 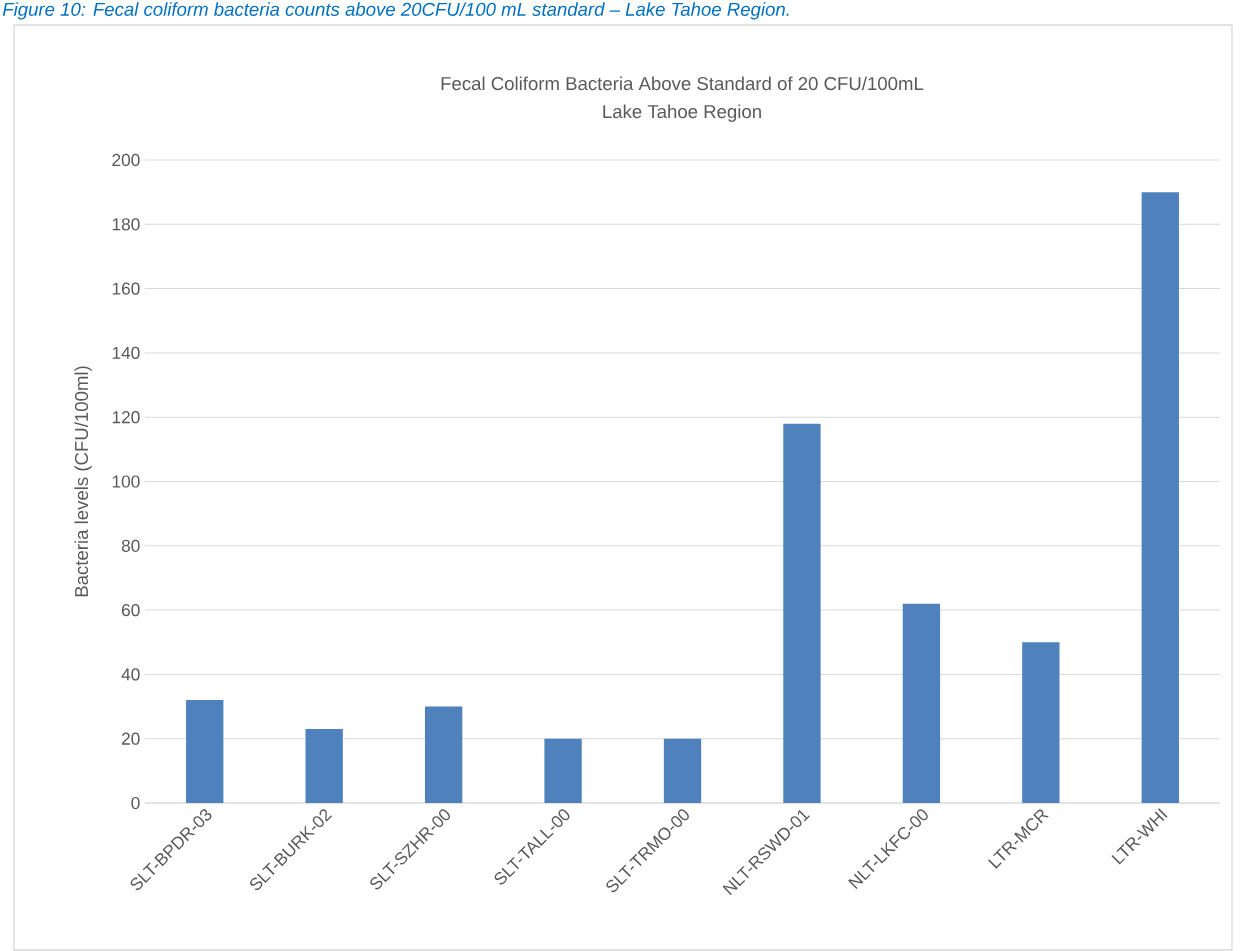 What do you see at coordinates (126, 224) in the screenshot?
I see `y-tick-label: 180` at bounding box center [126, 224].